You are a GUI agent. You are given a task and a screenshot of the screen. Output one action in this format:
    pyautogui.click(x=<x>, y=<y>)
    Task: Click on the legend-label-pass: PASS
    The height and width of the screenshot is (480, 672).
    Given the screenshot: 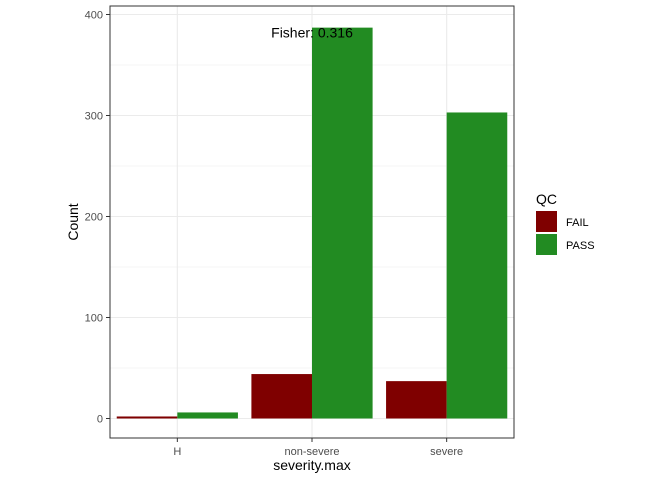 What is the action you would take?
    pyautogui.click(x=580, y=246)
    